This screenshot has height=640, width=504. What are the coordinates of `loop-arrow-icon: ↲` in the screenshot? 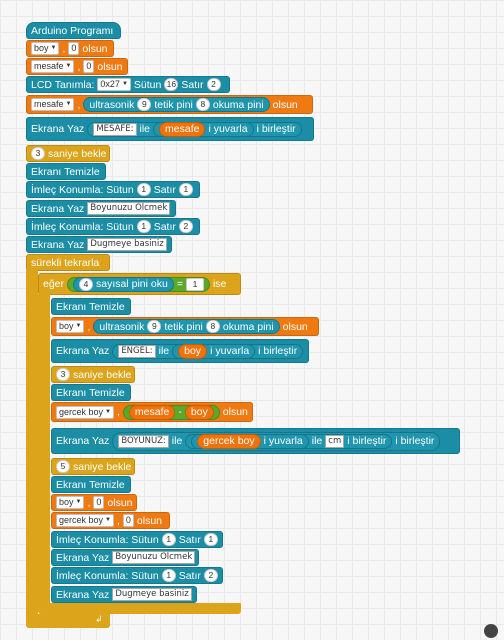 It's located at (99, 619).